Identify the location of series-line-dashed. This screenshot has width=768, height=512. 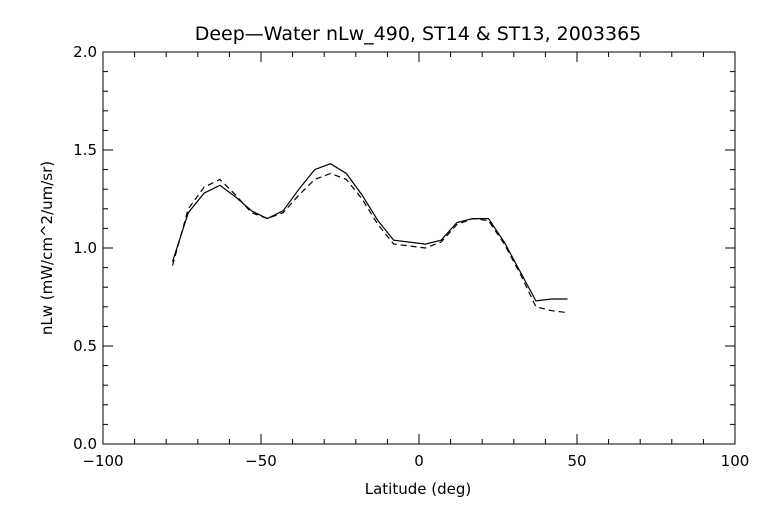
(369, 243).